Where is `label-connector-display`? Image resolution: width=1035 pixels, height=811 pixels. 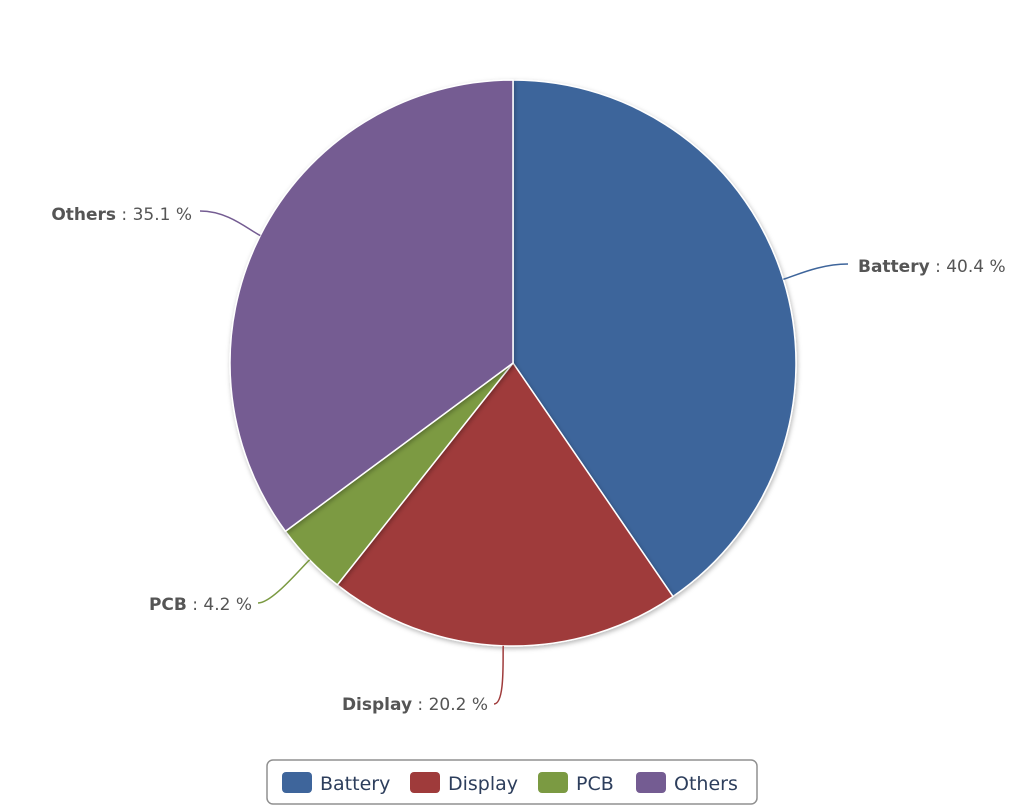 label-connector-display is located at coordinates (498, 675).